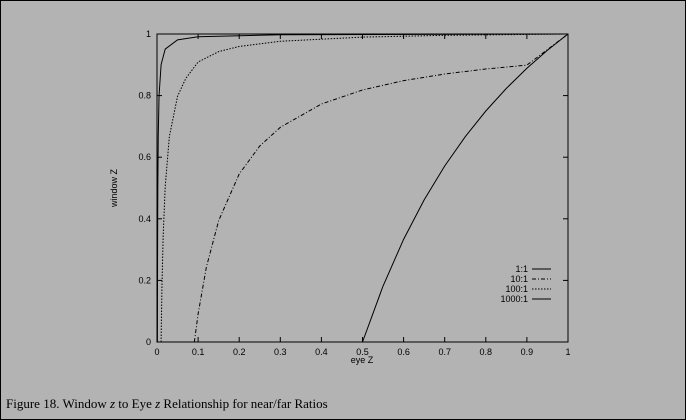  I want to click on caption-var-window-z: z, so click(112, 403).